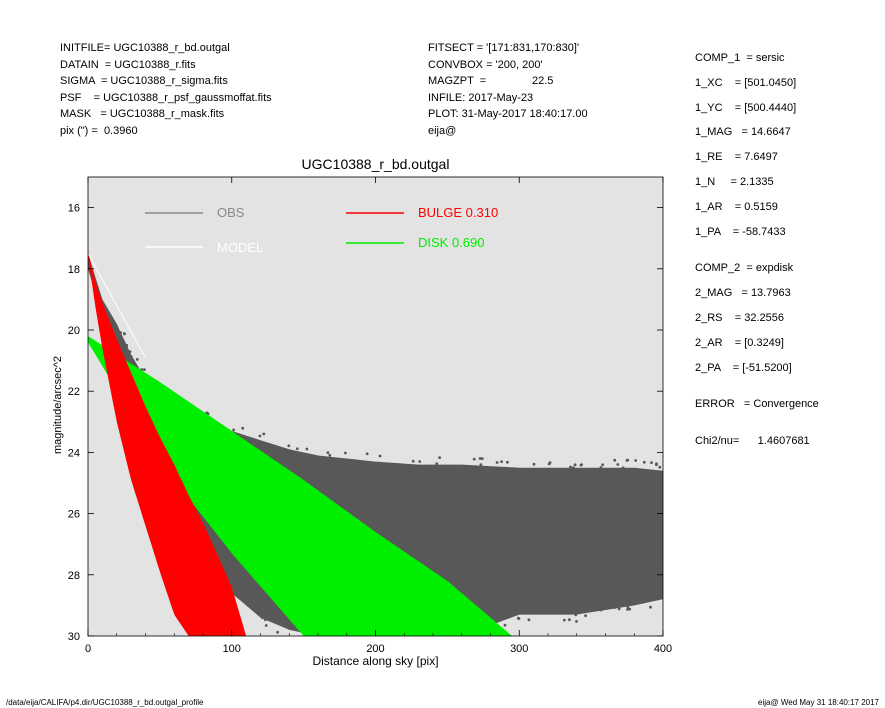 The width and height of the screenshot is (885, 708). I want to click on header-right-line: 2_PA = [-51.5200], so click(743, 367).